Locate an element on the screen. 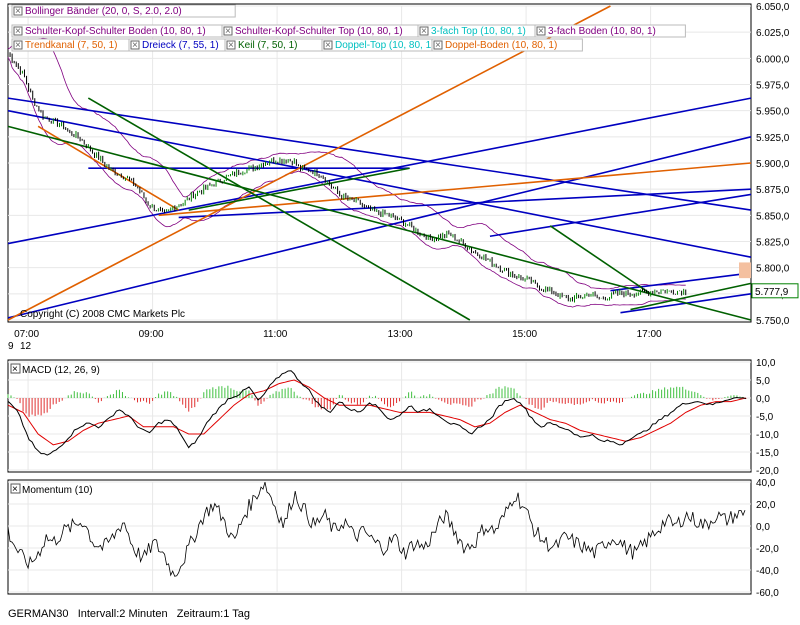 This screenshot has width=800, height=625. last-value-box is located at coordinates (775, 291).